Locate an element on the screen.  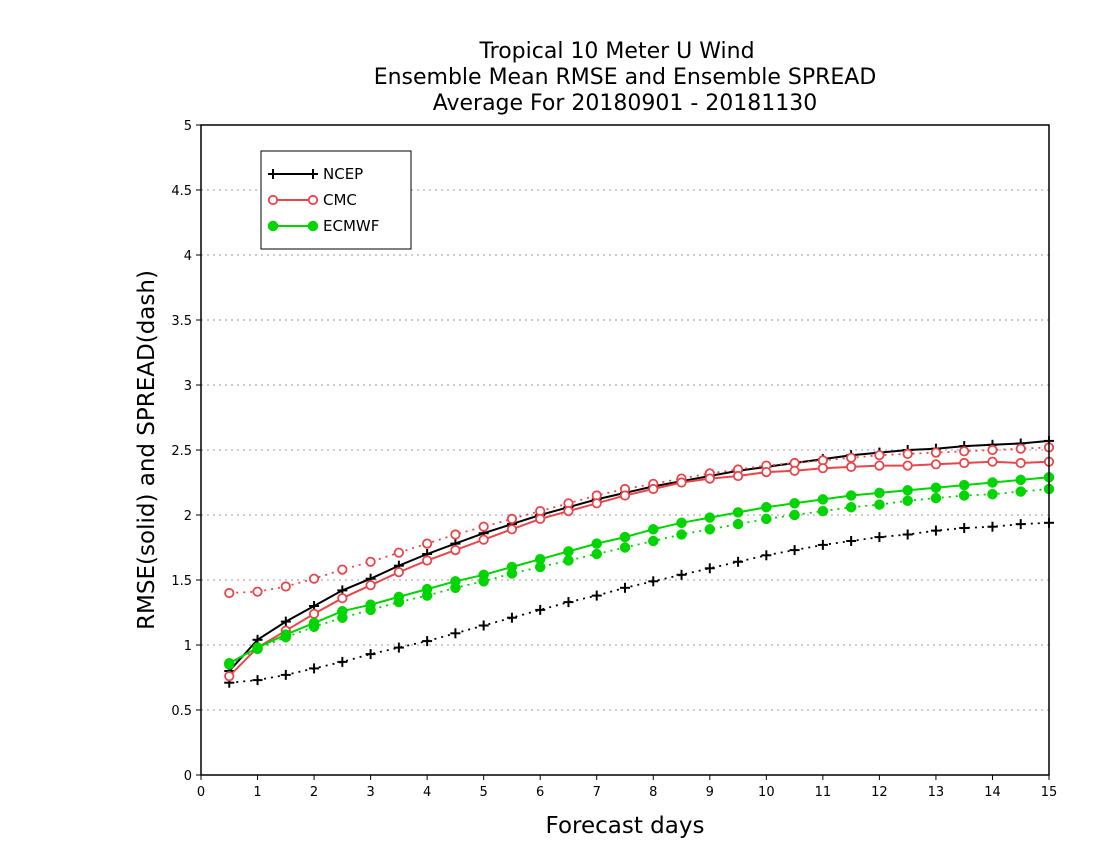
x-tick-label: 11 is located at coordinates (823, 792).